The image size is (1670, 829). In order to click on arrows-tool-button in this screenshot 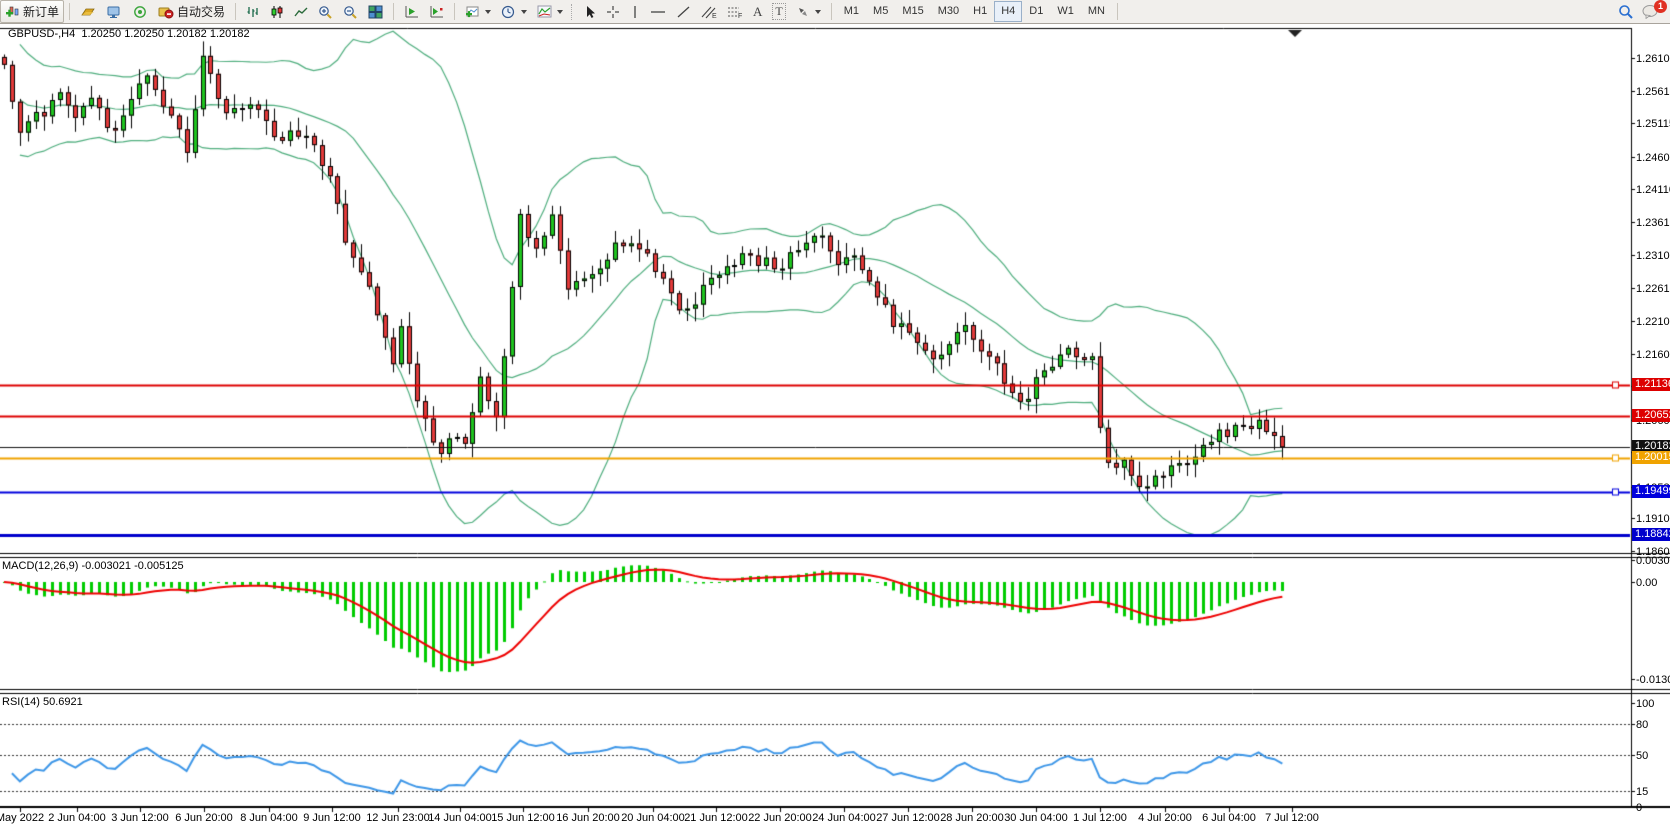, I will do `click(808, 11)`.